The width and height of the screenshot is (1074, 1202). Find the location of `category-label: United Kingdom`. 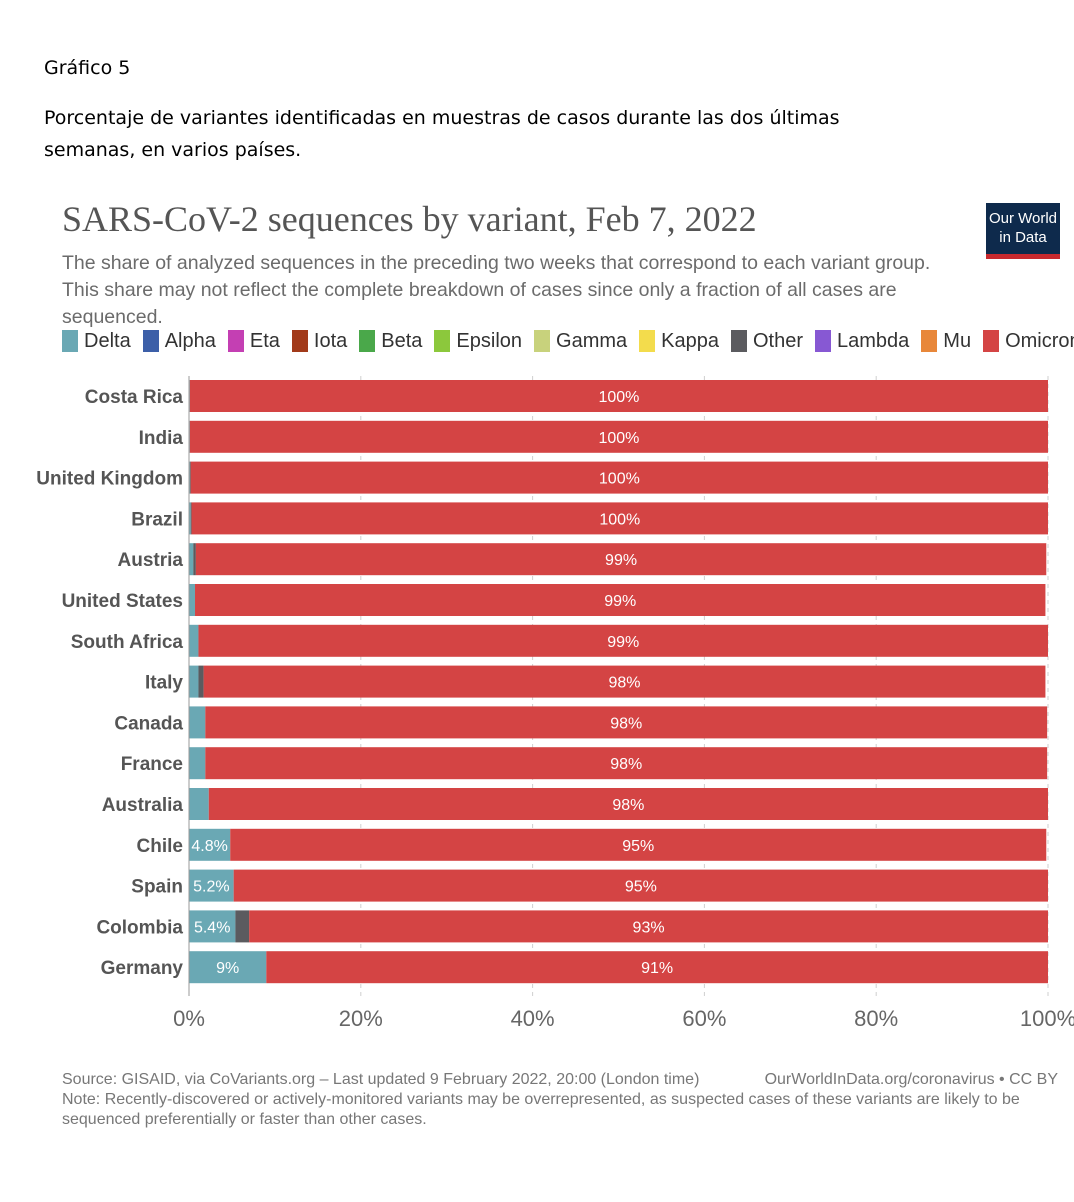

category-label: United Kingdom is located at coordinates (109, 479).